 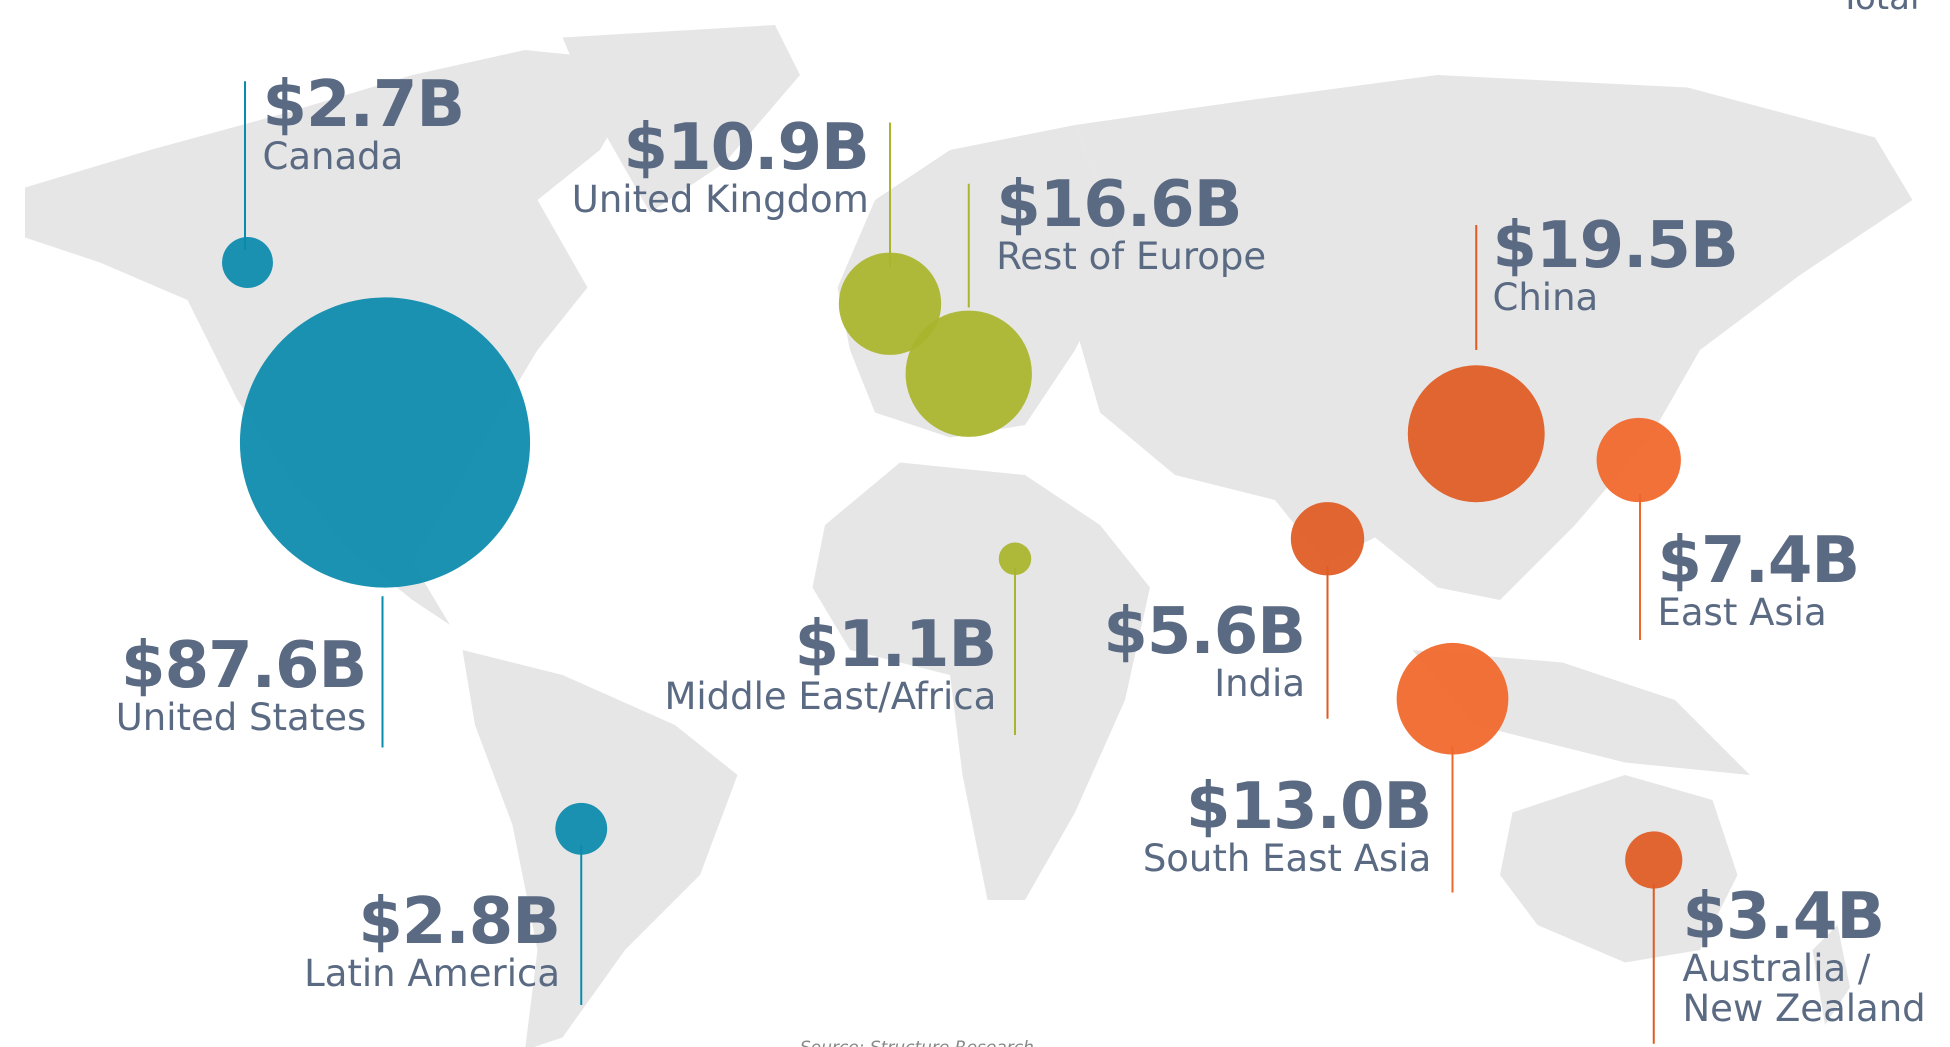 What do you see at coordinates (1804, 988) in the screenshot?
I see `region-name: Australia / New Zealand` at bounding box center [1804, 988].